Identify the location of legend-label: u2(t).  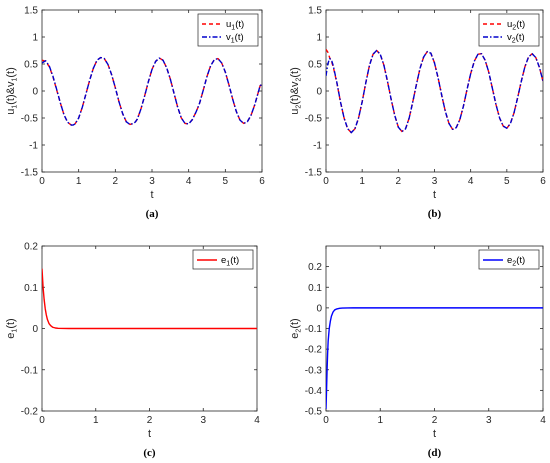
(516, 25).